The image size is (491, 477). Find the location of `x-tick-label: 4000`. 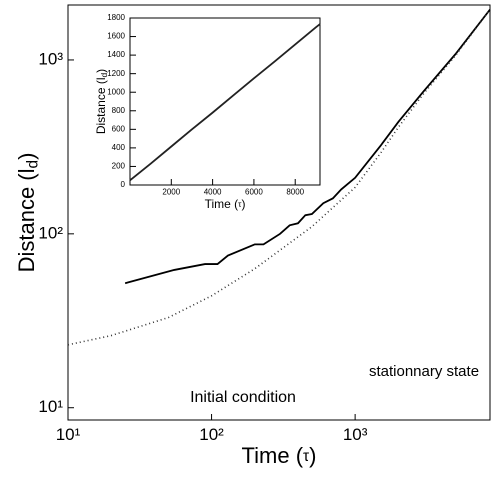

x-tick-label: 4000 is located at coordinates (213, 191).